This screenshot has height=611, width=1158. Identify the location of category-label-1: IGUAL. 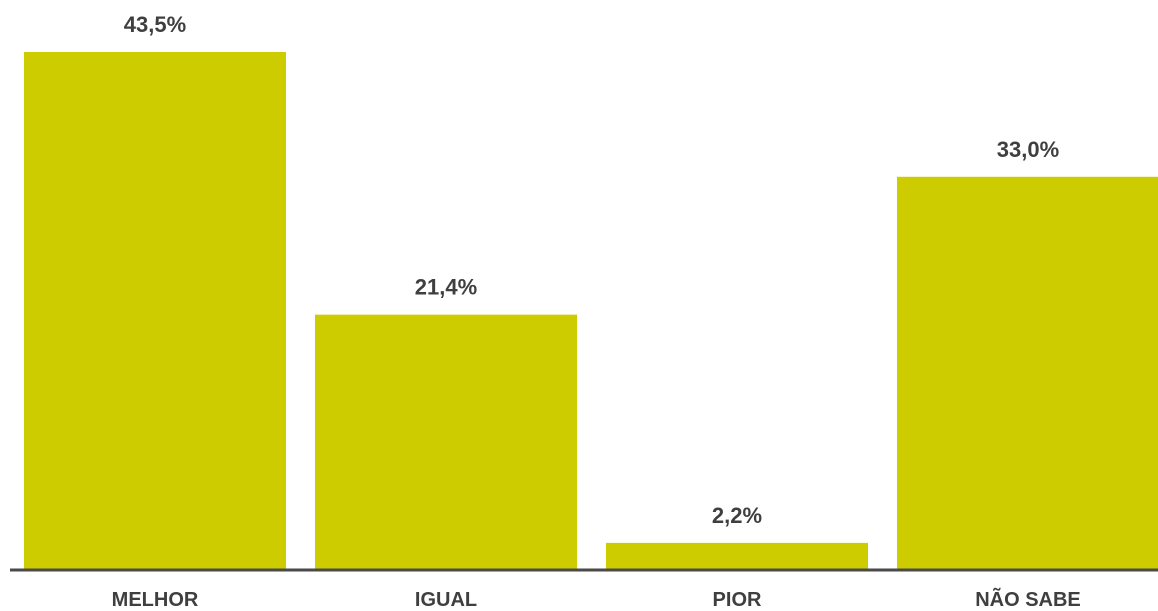
(446, 600).